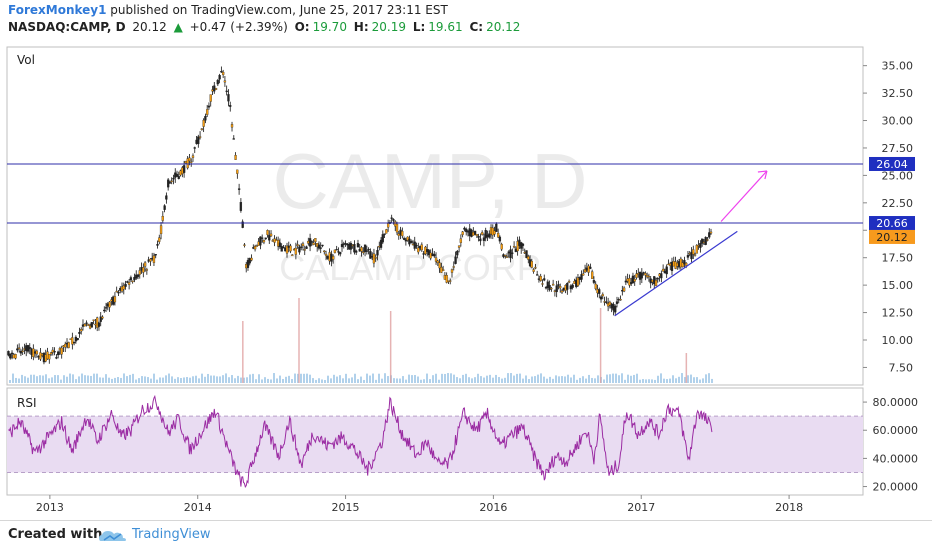 This screenshot has height=551, width=932. What do you see at coordinates (435, 193) in the screenshot?
I see `horizontal-levels` at bounding box center [435, 193].